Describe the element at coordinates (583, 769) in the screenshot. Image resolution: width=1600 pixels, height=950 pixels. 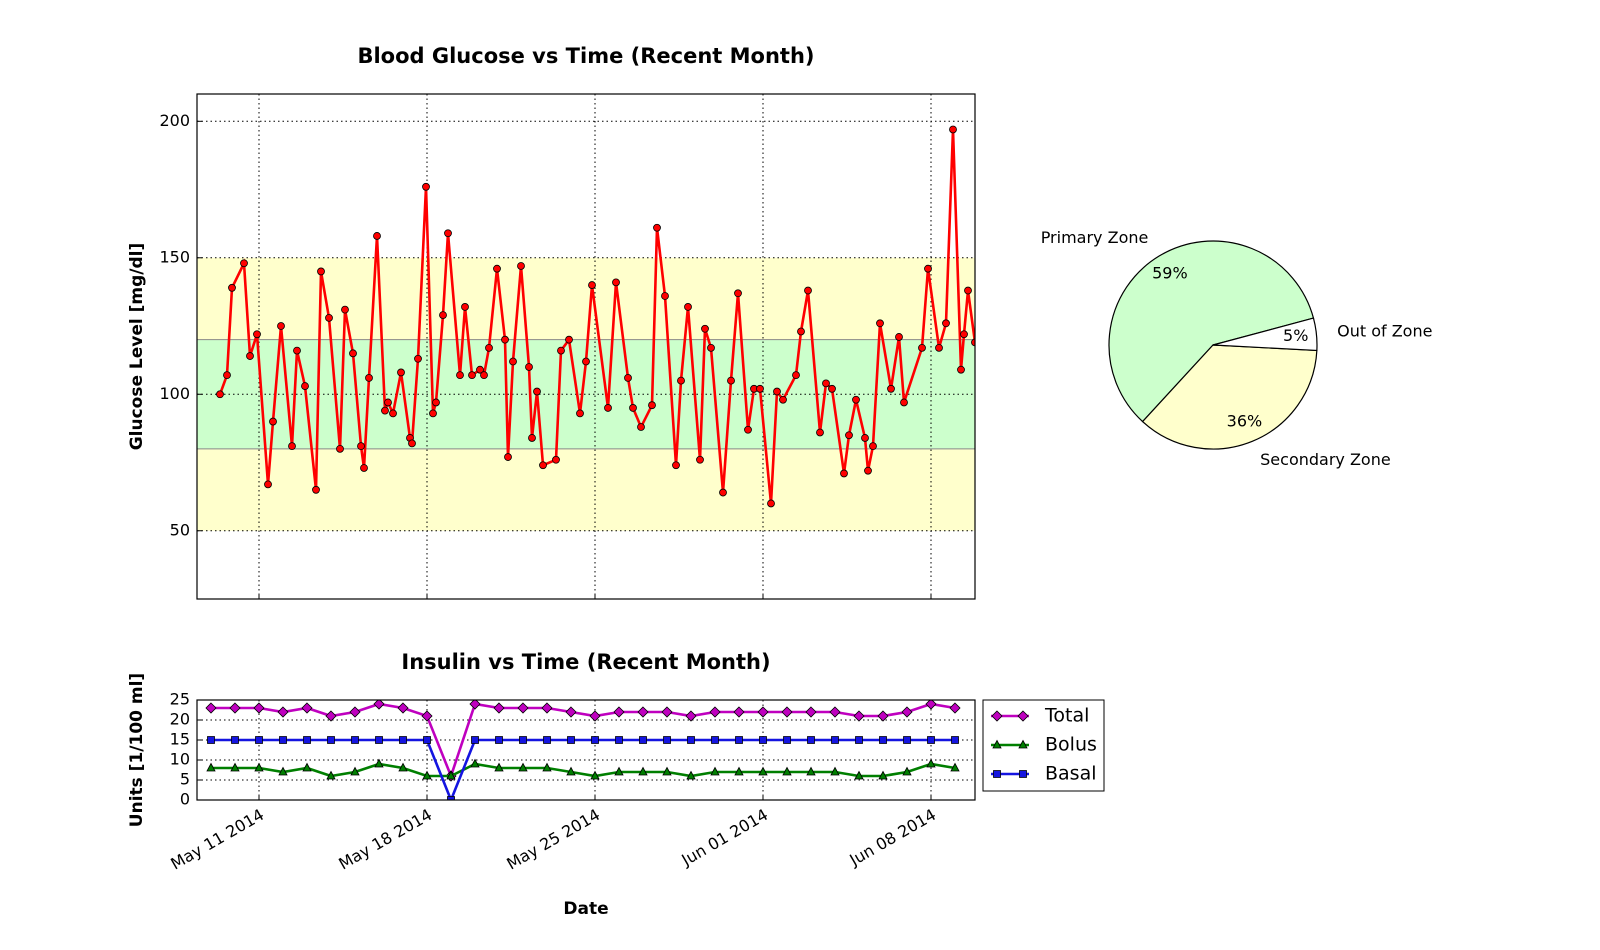
I see `series-line` at that location.